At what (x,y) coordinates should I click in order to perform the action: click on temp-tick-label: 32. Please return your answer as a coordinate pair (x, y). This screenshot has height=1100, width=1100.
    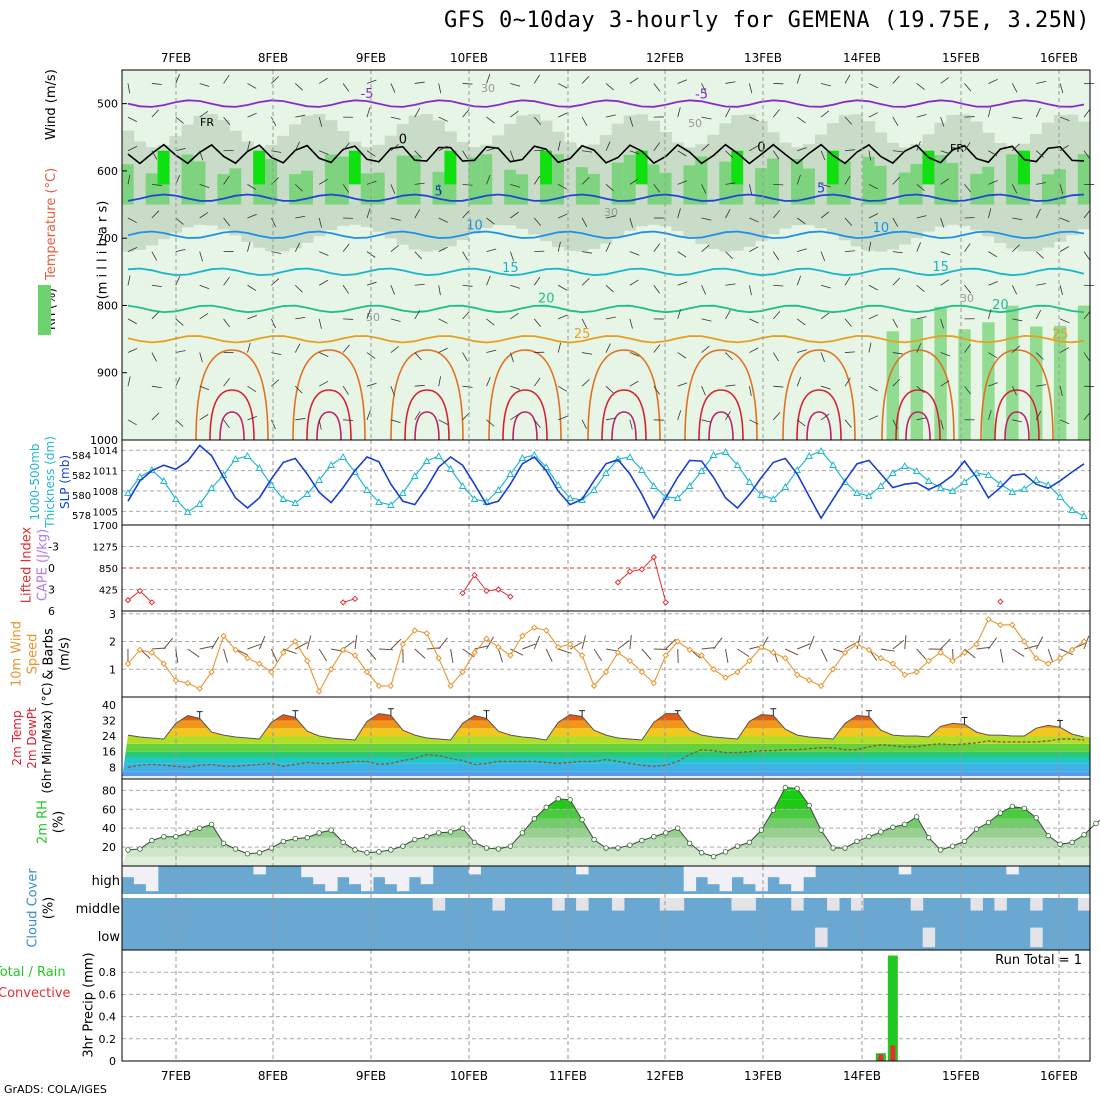
    Looking at the image, I should click on (109, 720).